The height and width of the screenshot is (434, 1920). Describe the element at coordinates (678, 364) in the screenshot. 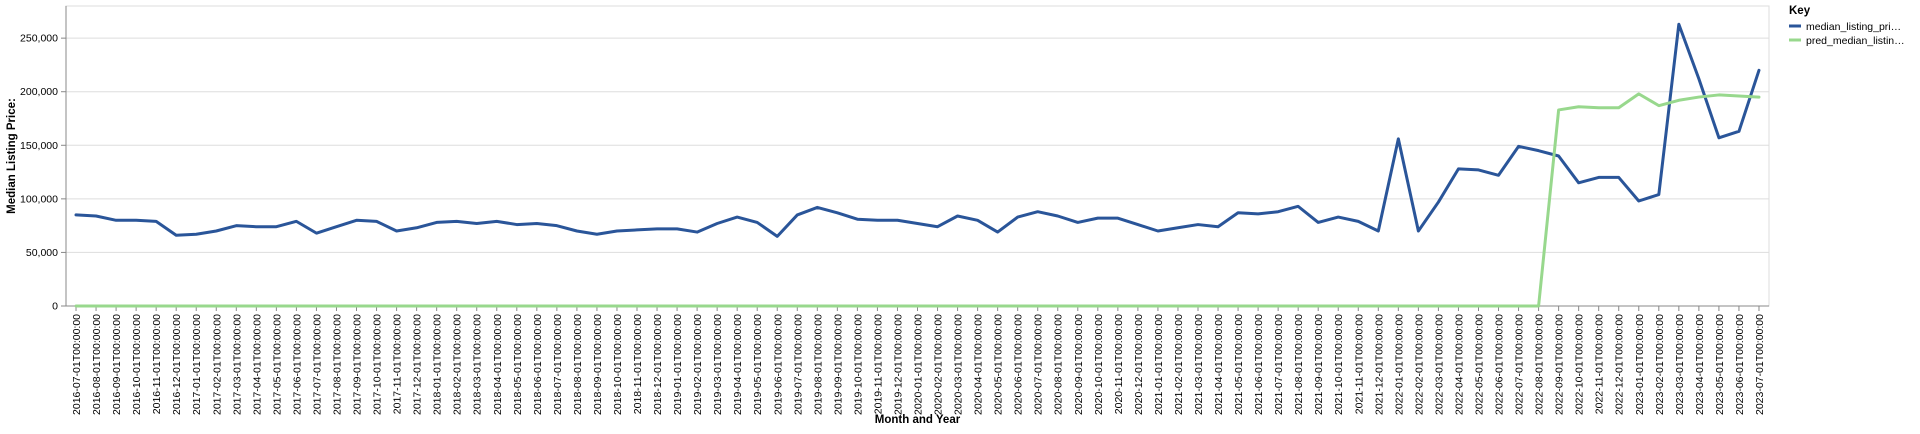

I see `x-tick-label: 2019-01-01T00:00:00` at that location.